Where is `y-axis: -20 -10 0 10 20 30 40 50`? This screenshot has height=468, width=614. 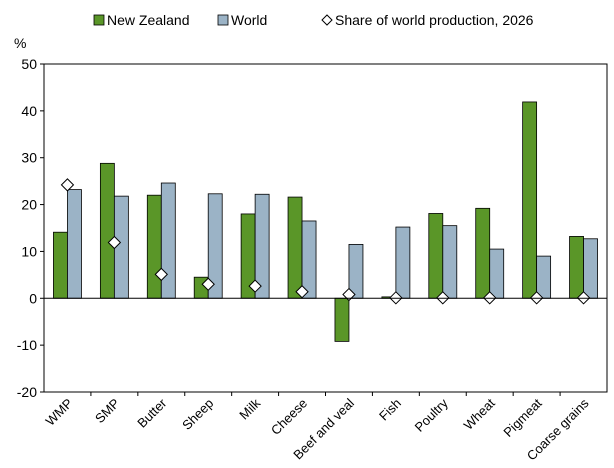 y-axis: -20 -10 0 10 20 30 40 50 is located at coordinates (30, 228).